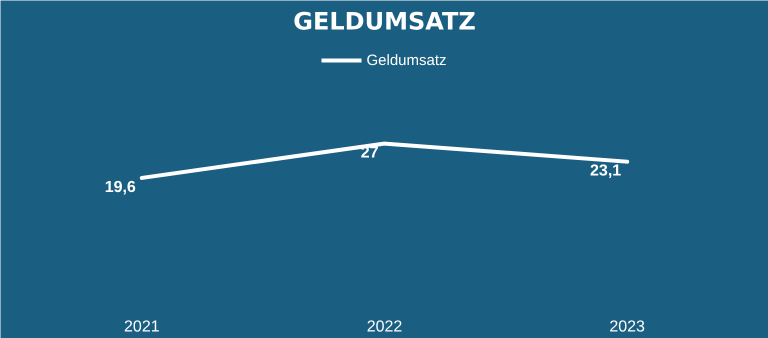 Image resolution: width=768 pixels, height=338 pixels. I want to click on data-label: 19,6, so click(120, 187).